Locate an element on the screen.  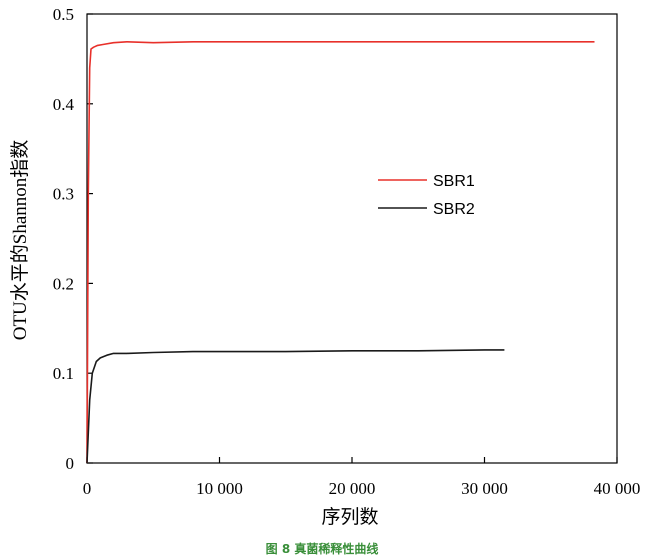
x-tick-label: 40 000 is located at coordinates (617, 488).